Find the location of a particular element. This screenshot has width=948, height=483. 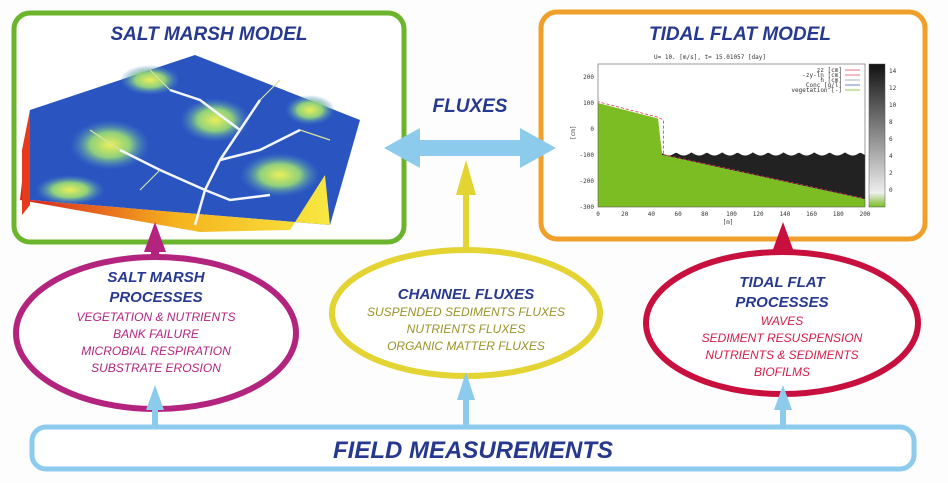

process-item: SEDIMENT RESUSPENSION is located at coordinates (782, 338).